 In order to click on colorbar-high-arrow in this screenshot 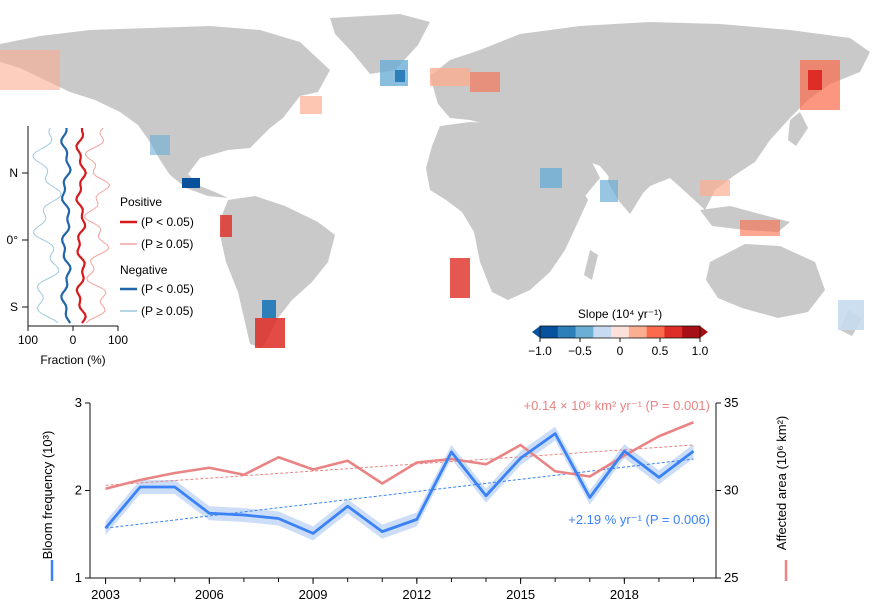, I will do `click(704, 332)`.